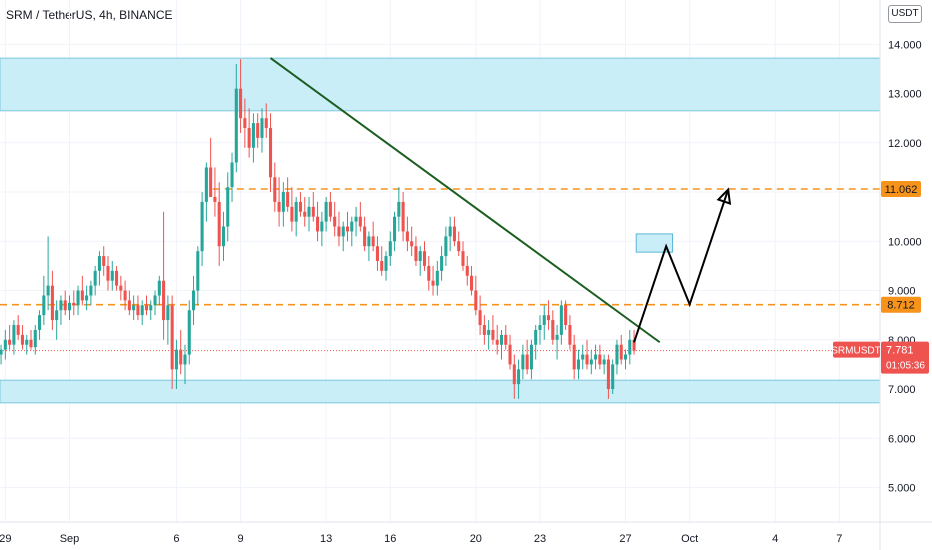 The height and width of the screenshot is (550, 932). Describe the element at coordinates (724, 196) in the screenshot. I see `projection-arrowhead-icon` at that location.